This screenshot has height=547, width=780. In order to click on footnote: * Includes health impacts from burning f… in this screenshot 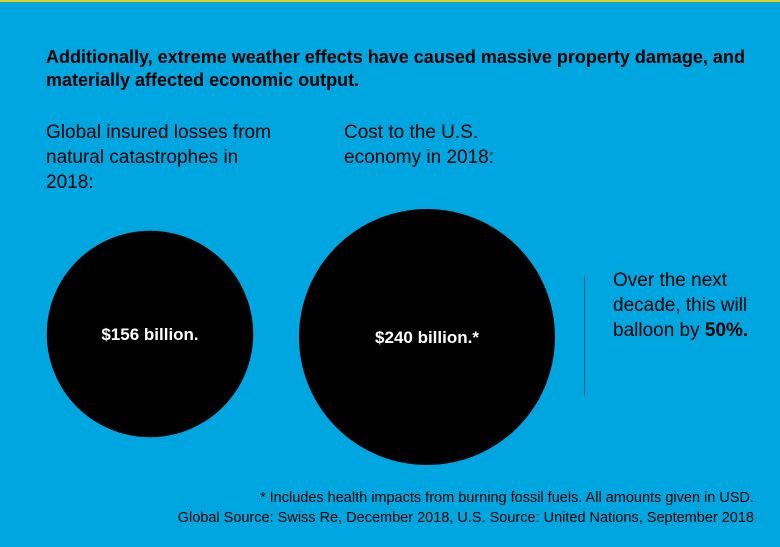, I will do `click(404, 508)`.